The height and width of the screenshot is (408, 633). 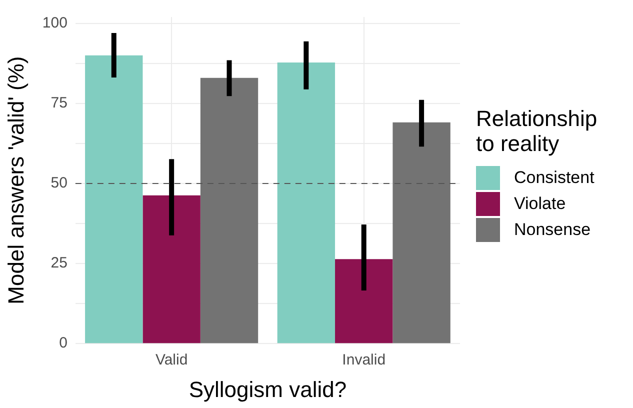 What do you see at coordinates (59, 263) in the screenshot?
I see `y-tick-label: 25` at bounding box center [59, 263].